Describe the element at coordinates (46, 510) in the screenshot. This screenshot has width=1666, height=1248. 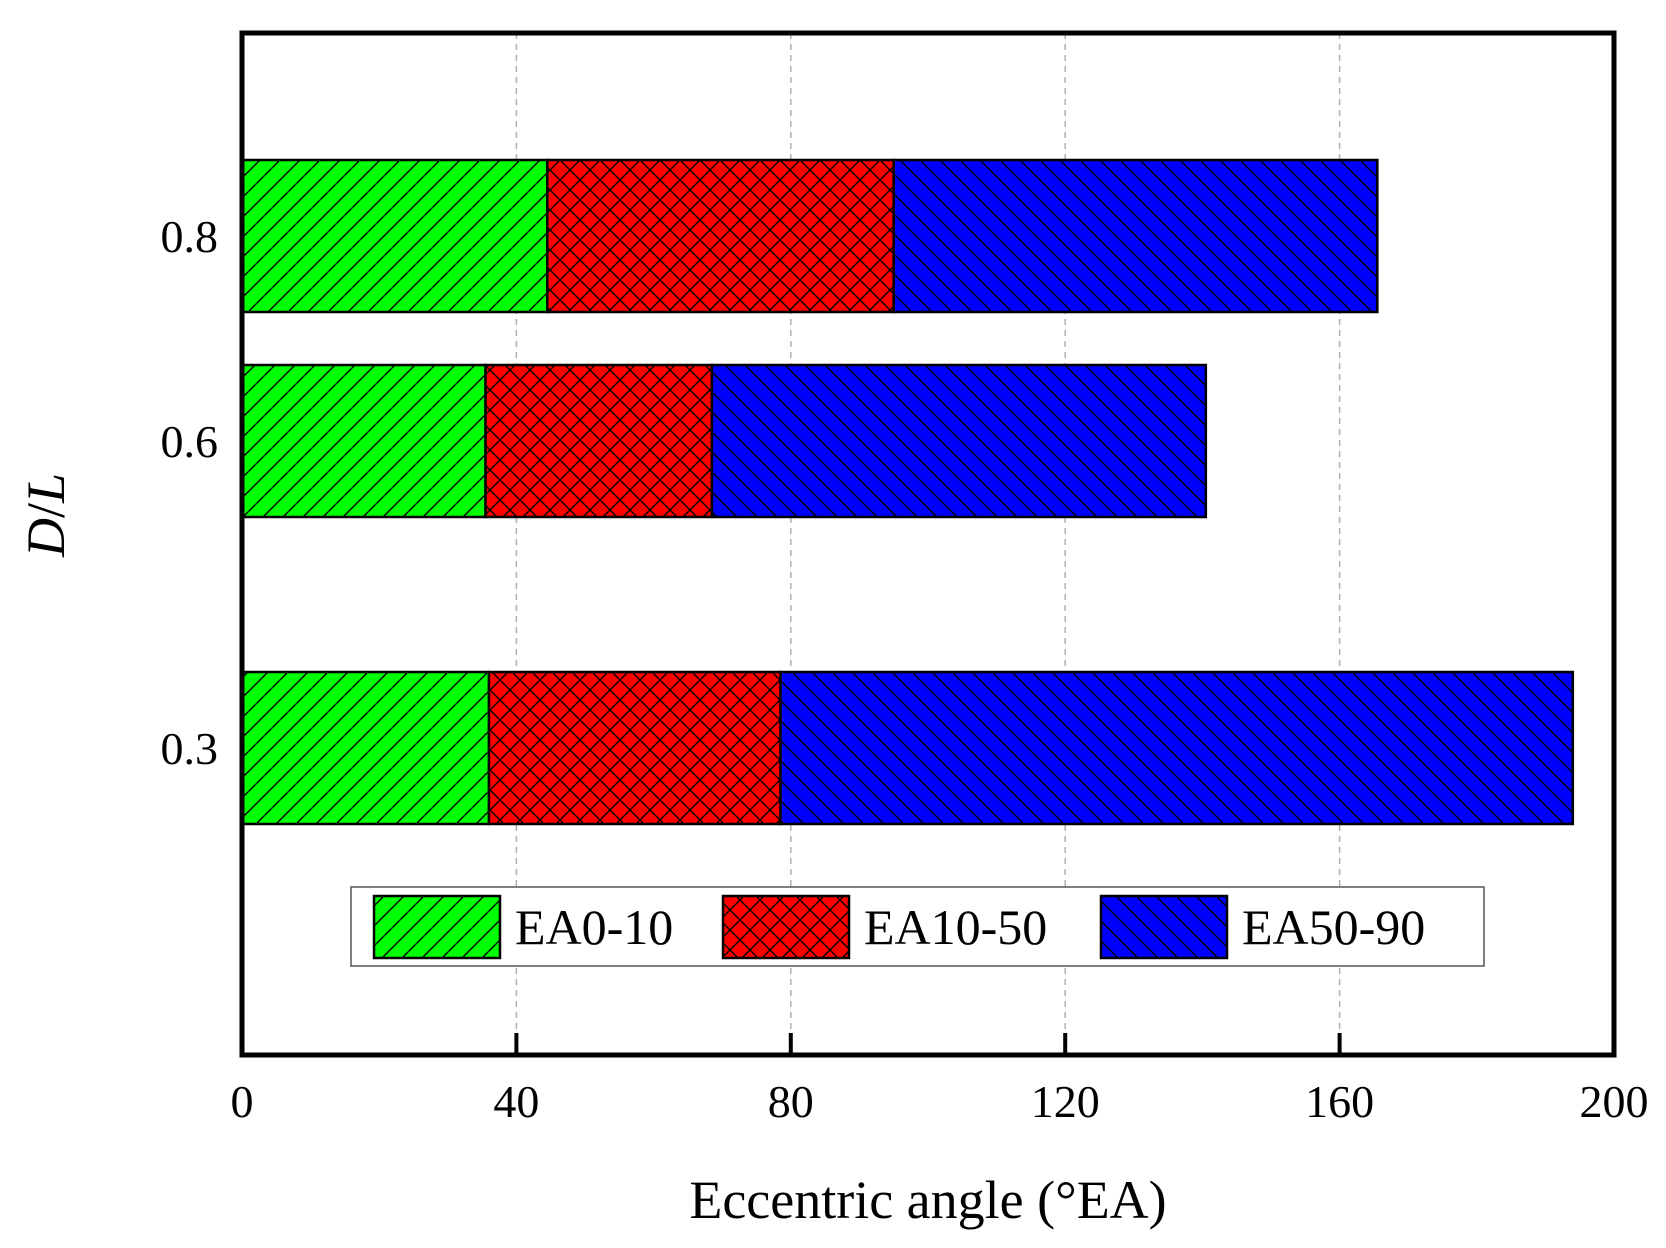
I see `y-axis-title-slash: /` at that location.